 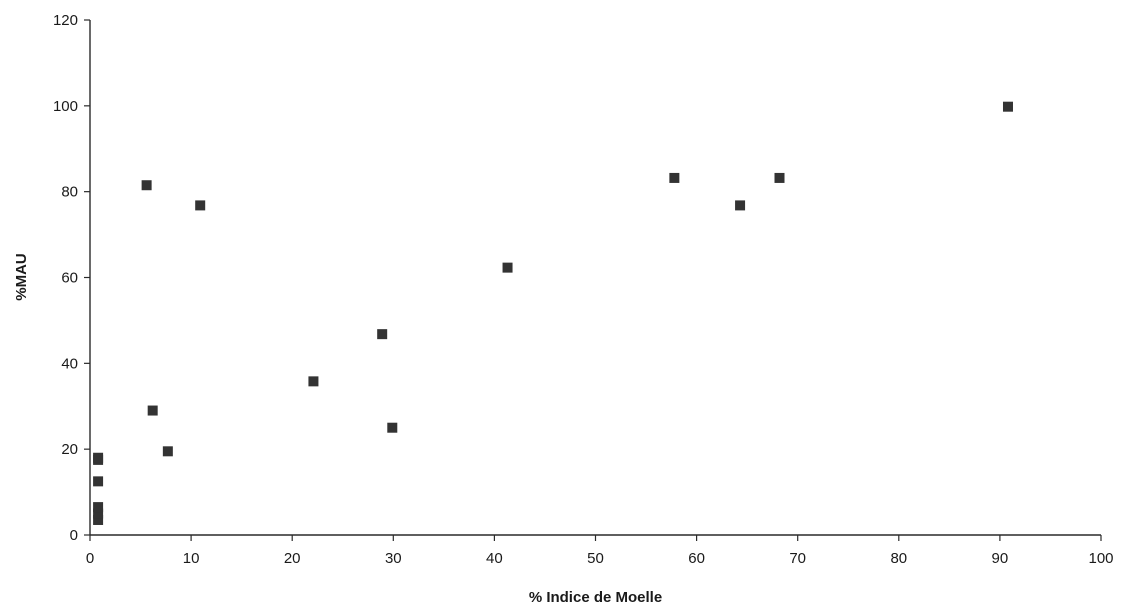 What do you see at coordinates (595, 597) in the screenshot?
I see `x-axis-label: % Indice de Moelle` at bounding box center [595, 597].